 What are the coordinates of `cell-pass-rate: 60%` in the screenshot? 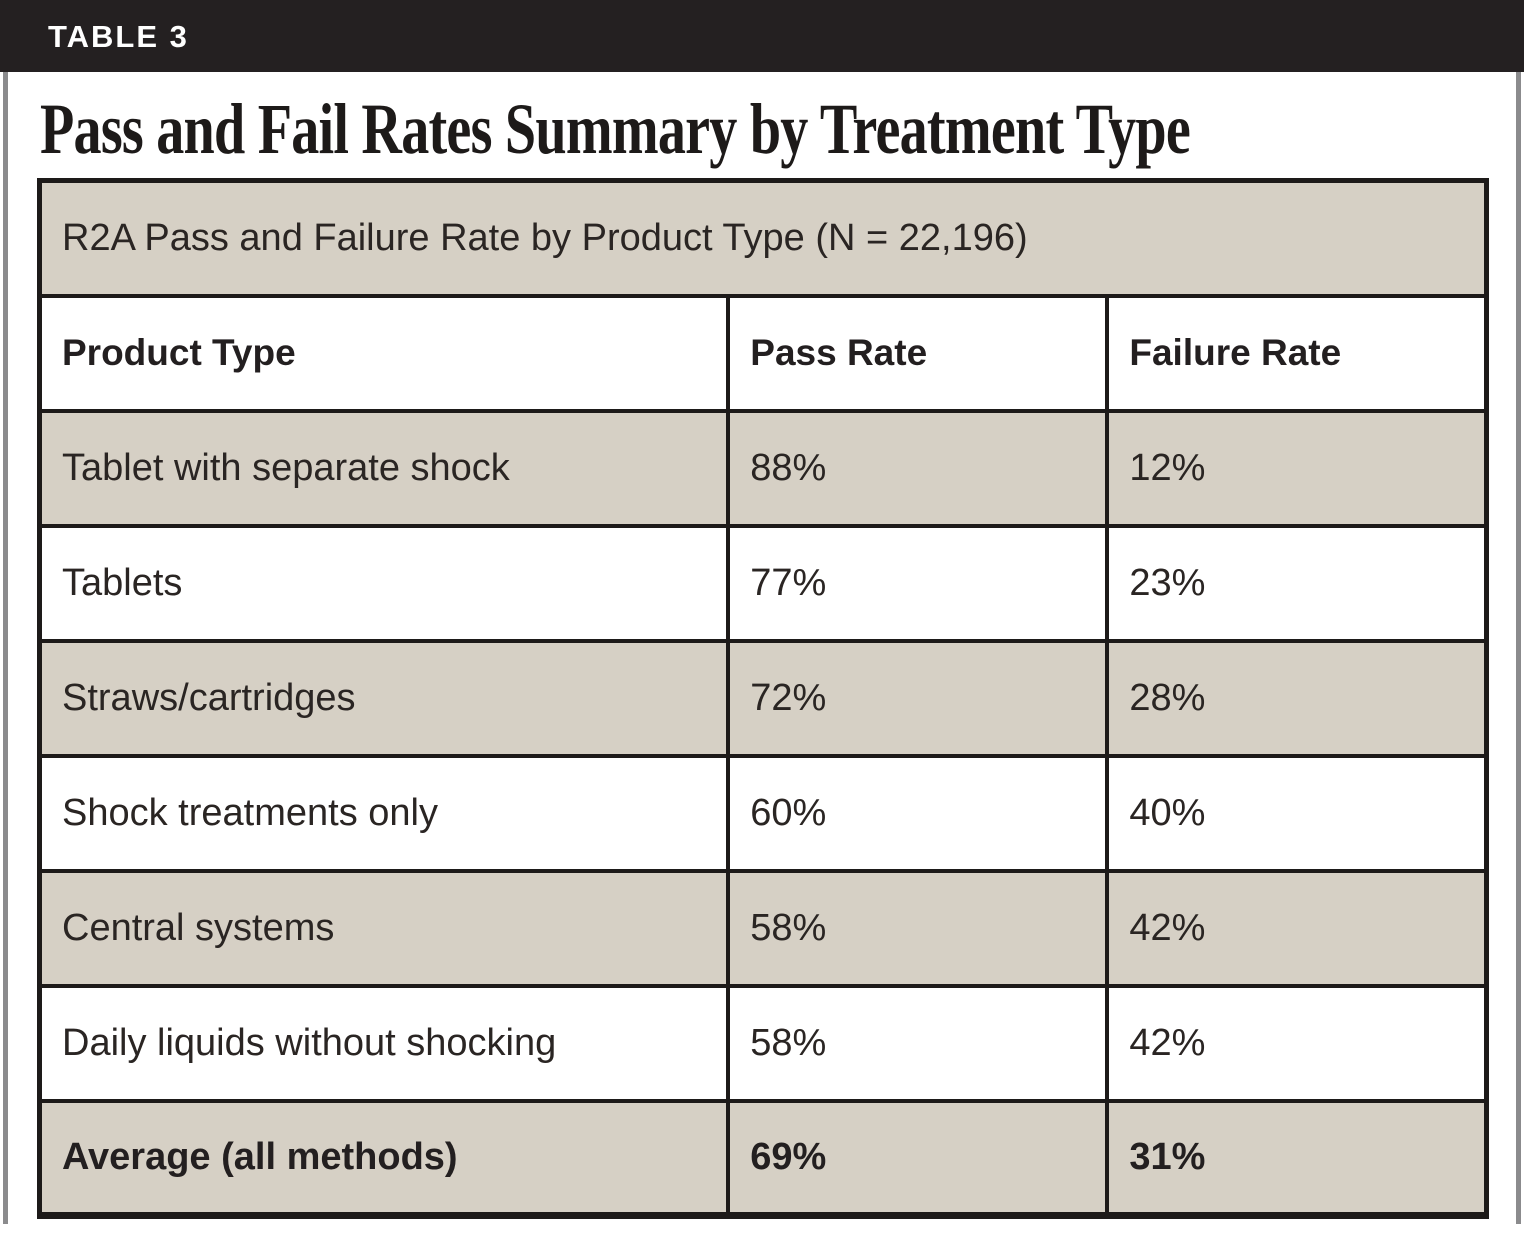 It's located at (918, 813).